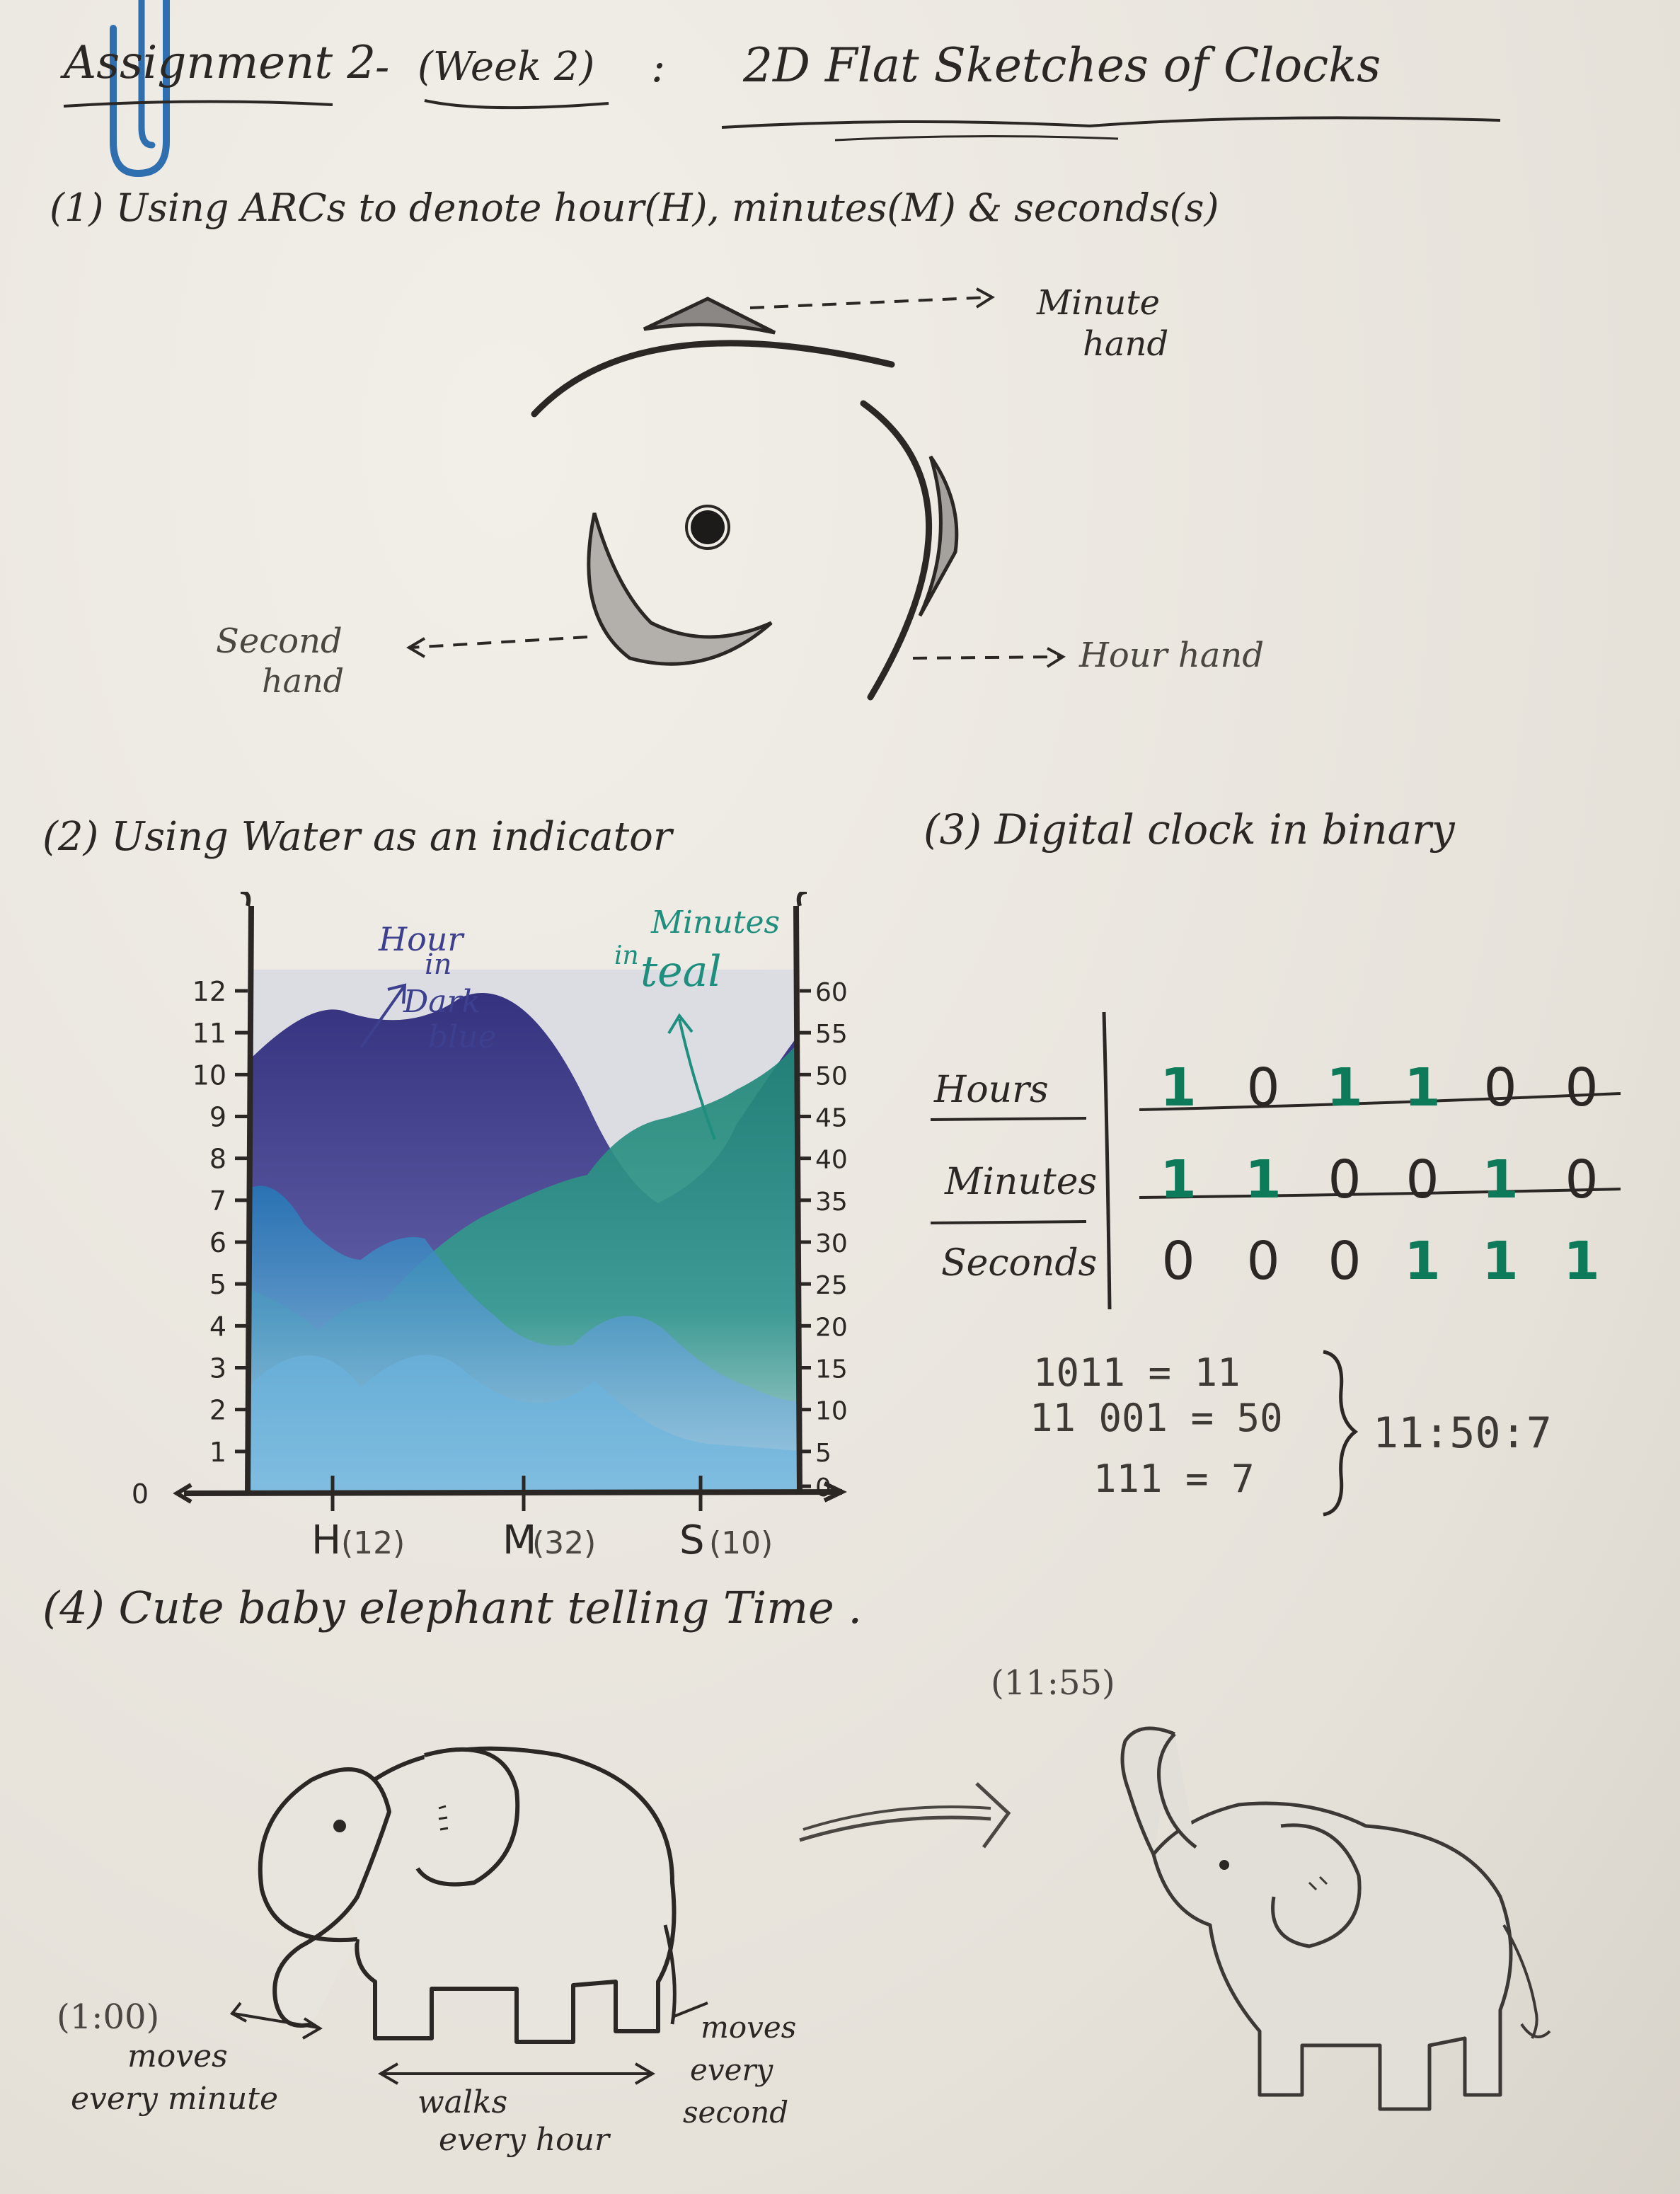  Describe the element at coordinates (832, 1369) in the screenshot. I see `right-axis-tick-label: 15` at that location.